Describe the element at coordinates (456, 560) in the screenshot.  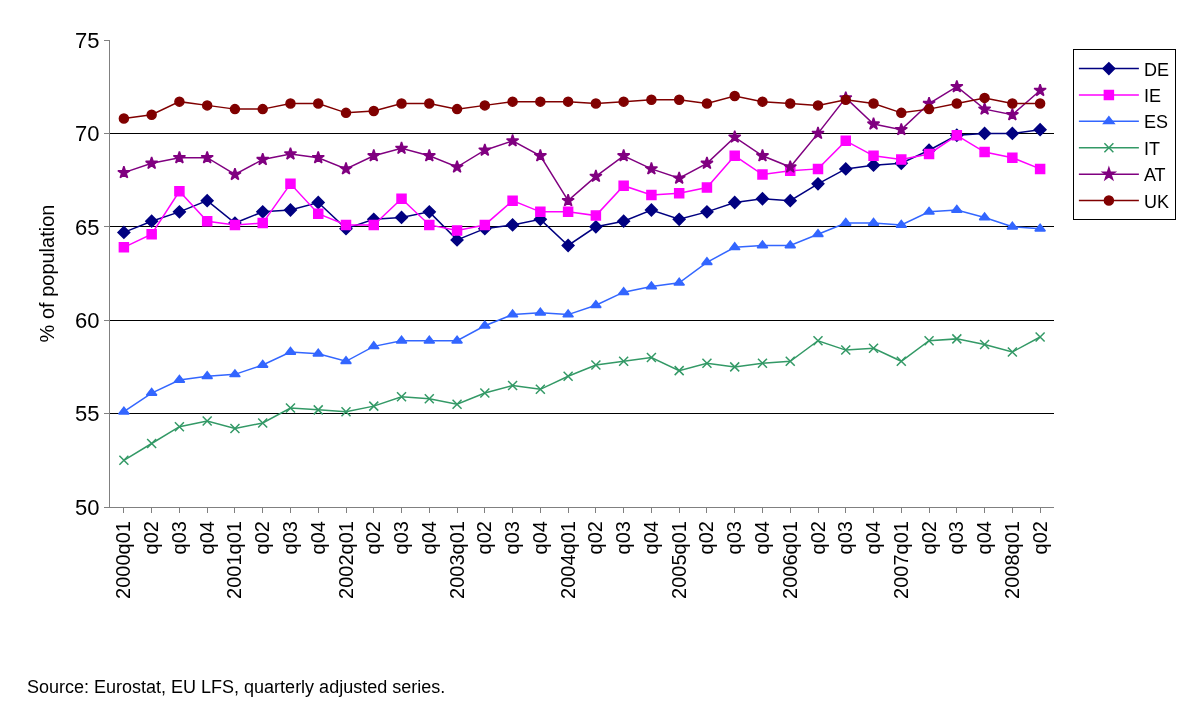
I see `x-tick-label: 2003q01` at that location.